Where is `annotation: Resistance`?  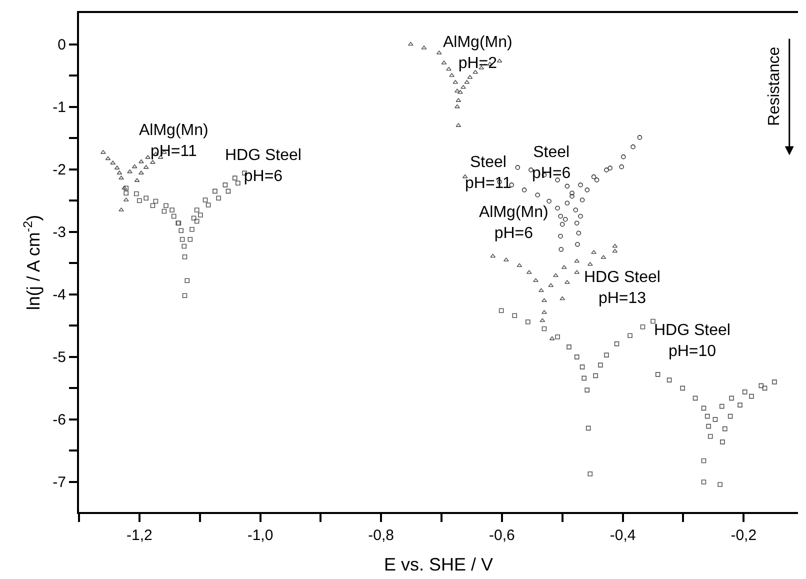
annotation: Resistance is located at coordinates (775, 86).